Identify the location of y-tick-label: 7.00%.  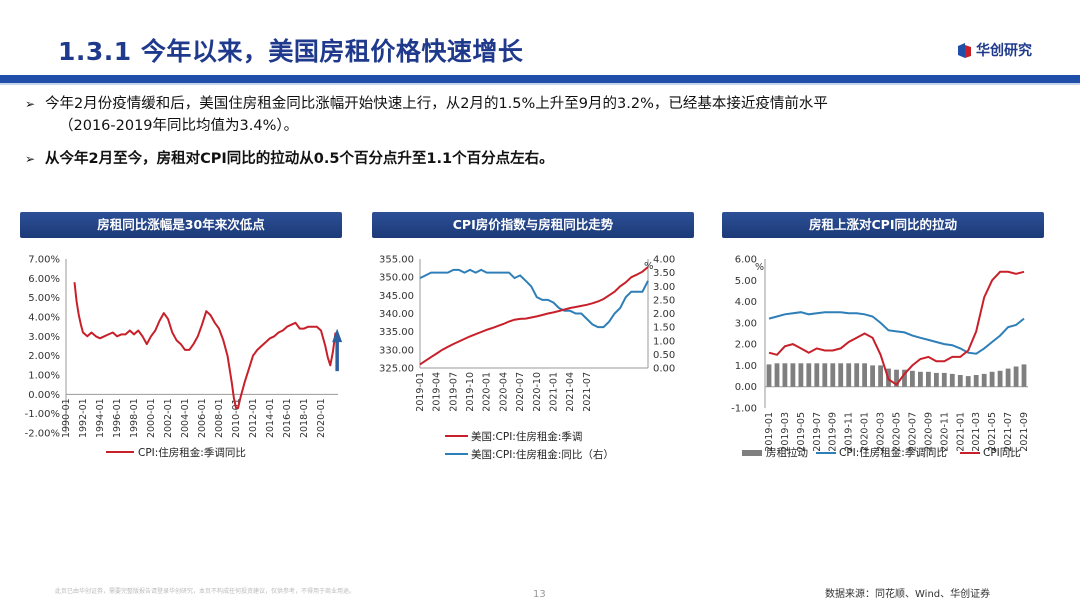
(44, 260).